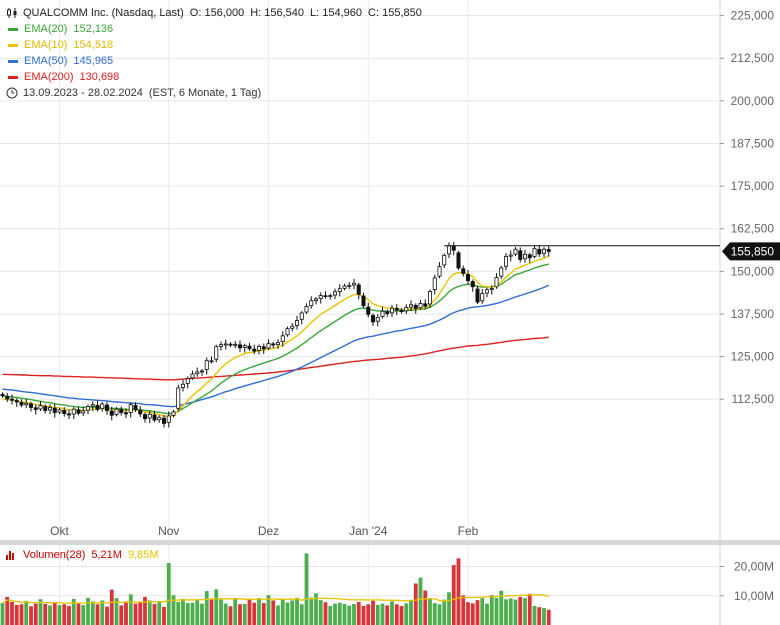  Describe the element at coordinates (143, 555) in the screenshot. I see `volume-average-value: 9,85M` at that location.